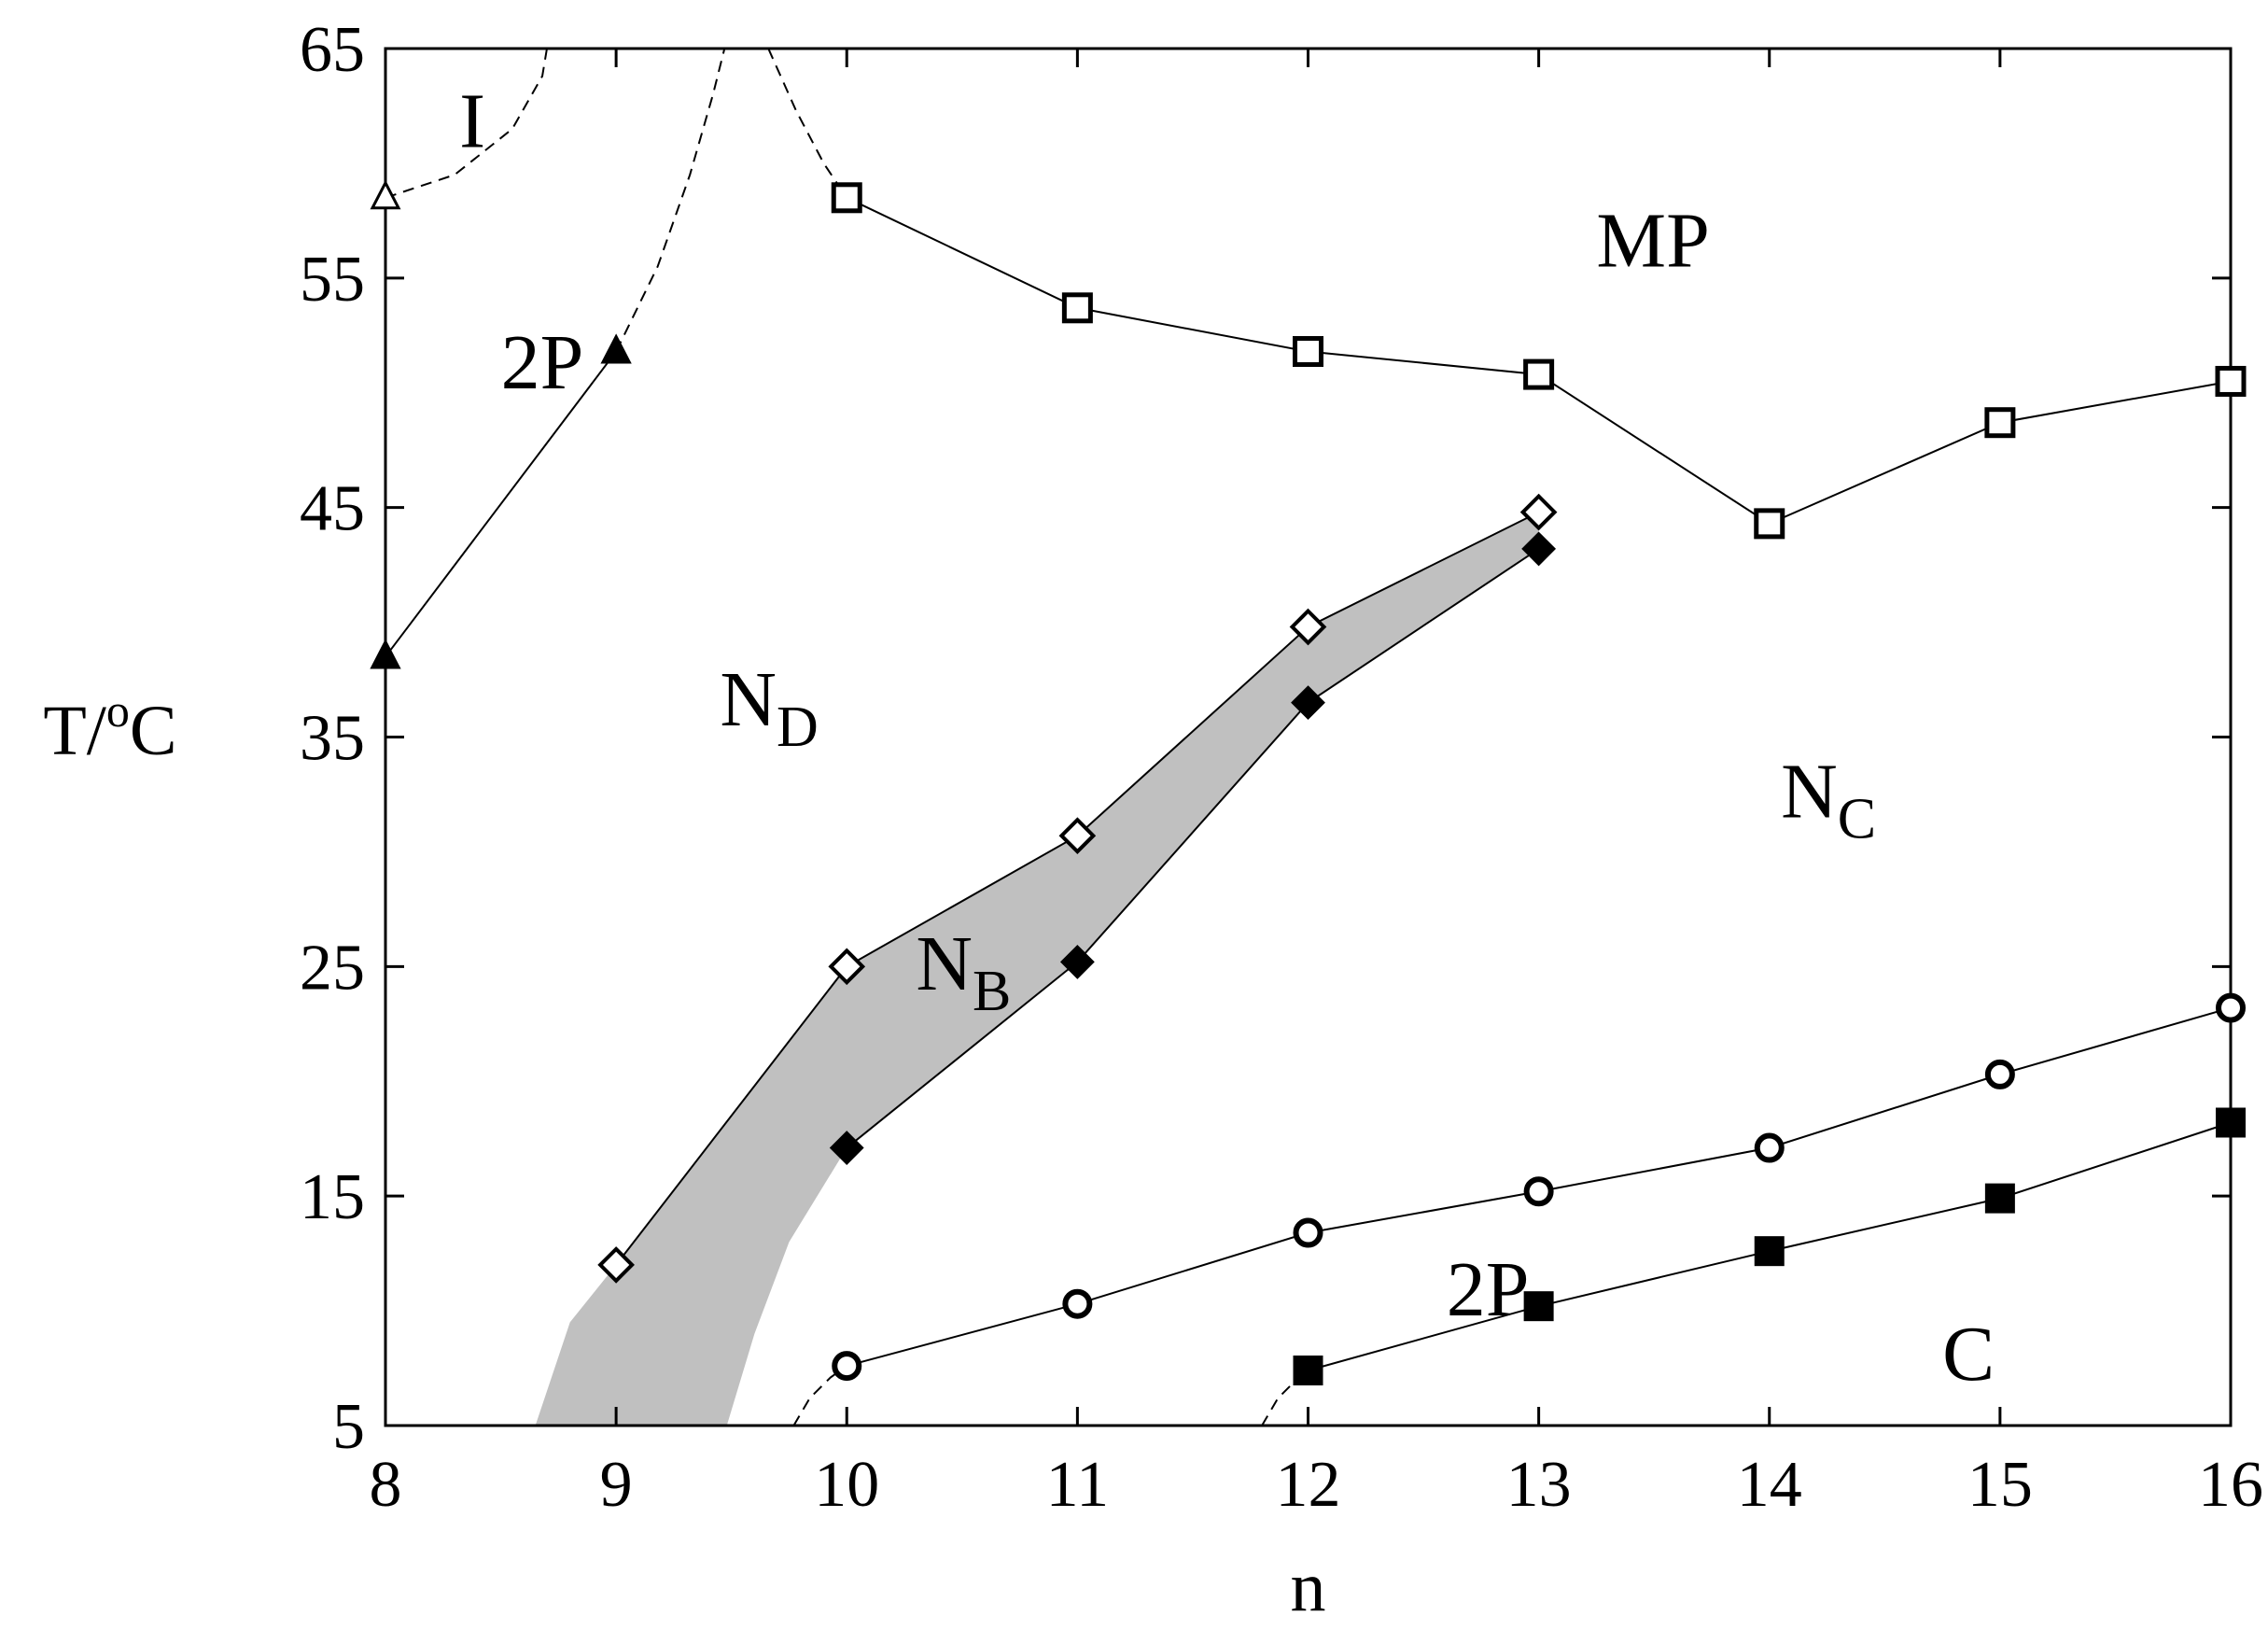  What do you see at coordinates (1308, 1485) in the screenshot?
I see `x-tick-label: 12` at bounding box center [1308, 1485].